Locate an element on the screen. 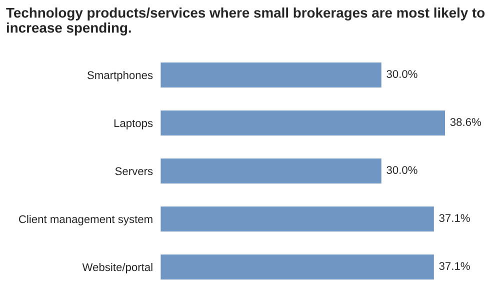 This screenshot has width=500, height=300. y-tick-label: Servers is located at coordinates (134, 171).